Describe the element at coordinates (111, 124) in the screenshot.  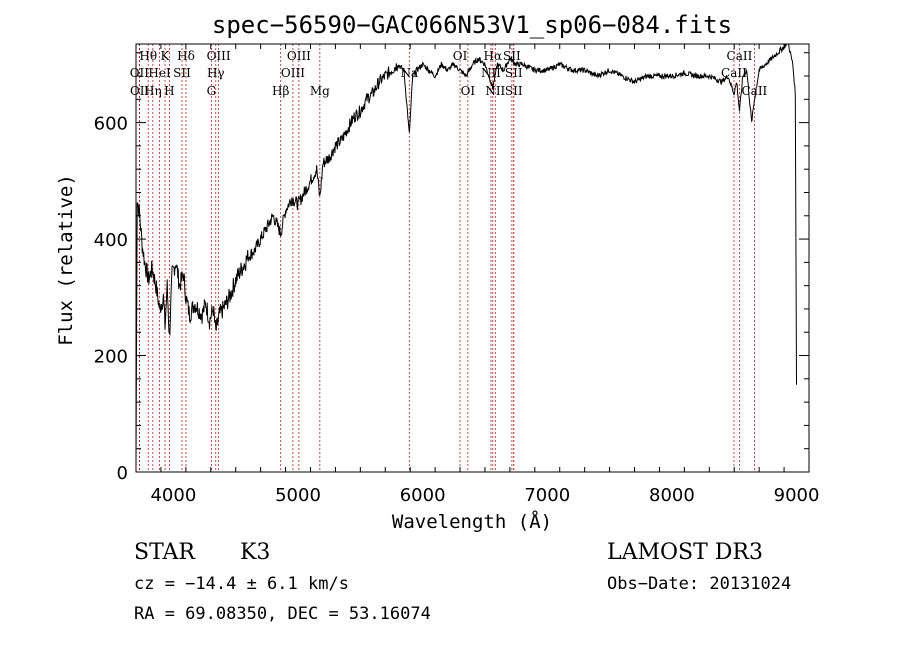
I see `y-tick-label: 600` at that location.